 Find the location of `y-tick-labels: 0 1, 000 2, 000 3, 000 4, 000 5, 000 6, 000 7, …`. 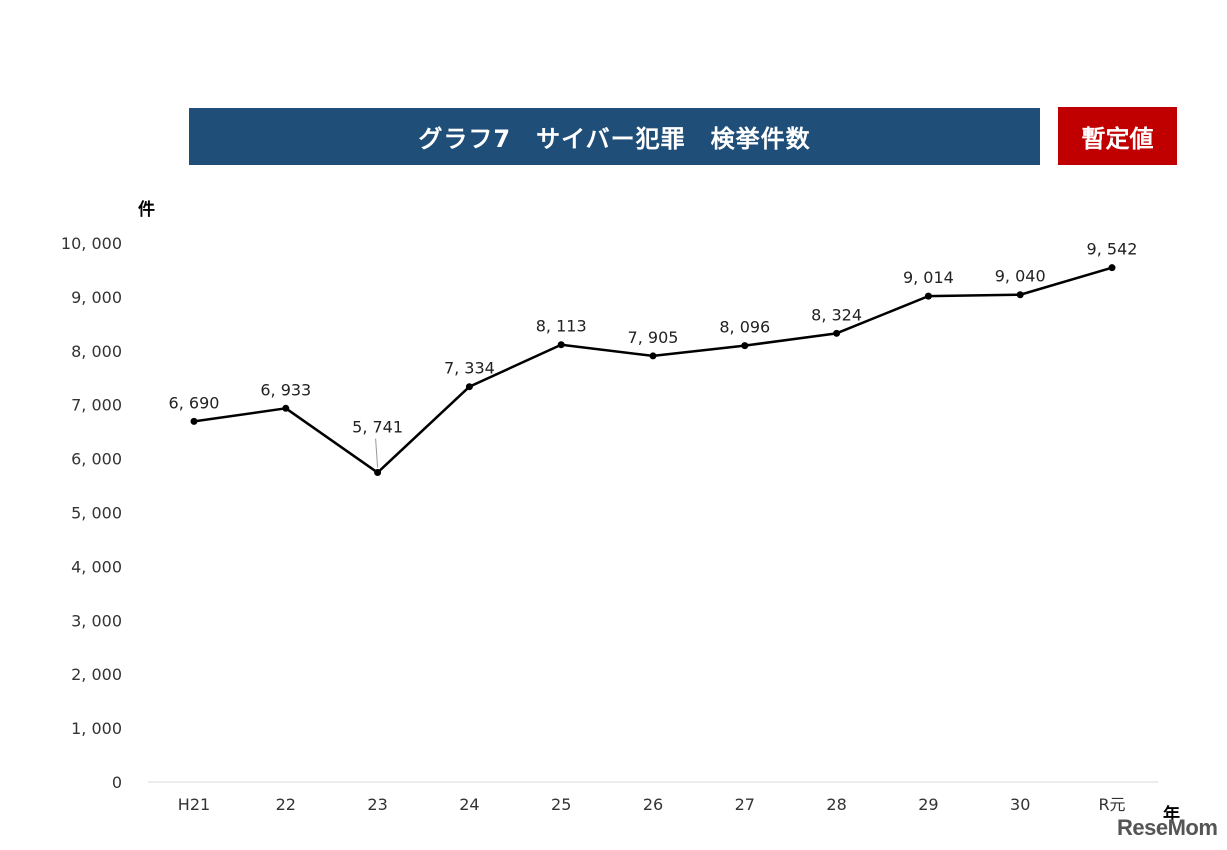

y-tick-labels: 0 1, 000 2, 000 3, 000 4, 000 5, 000 6, 000 7, … is located at coordinates (91, 513).